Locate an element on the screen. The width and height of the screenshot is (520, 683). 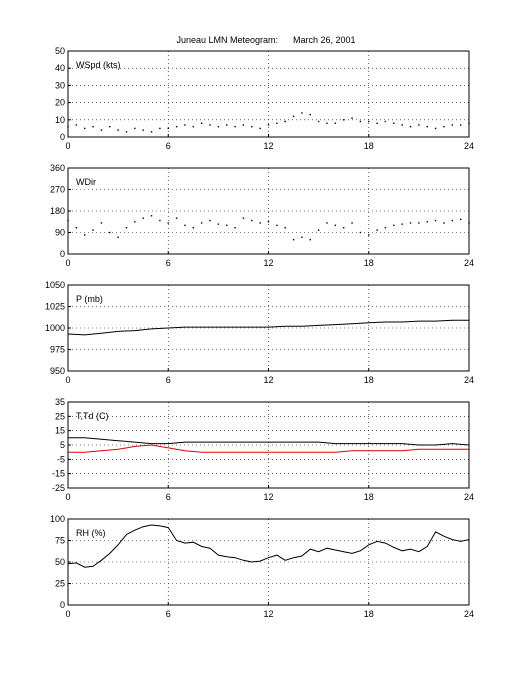
y-tick-label: 25 is located at coordinates (60, 584).